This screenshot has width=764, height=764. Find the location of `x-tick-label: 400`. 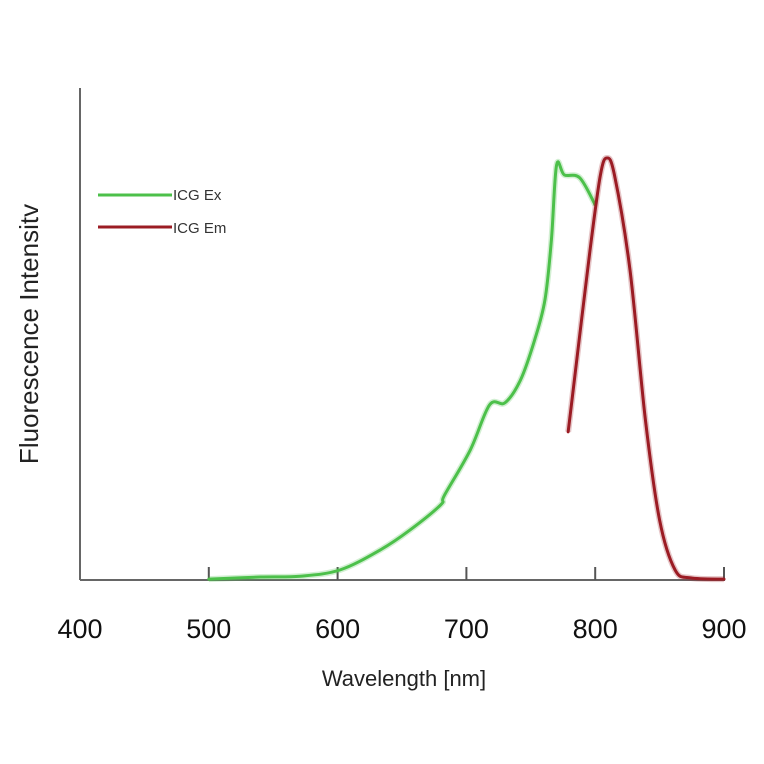

x-tick-label: 400 is located at coordinates (79, 629).